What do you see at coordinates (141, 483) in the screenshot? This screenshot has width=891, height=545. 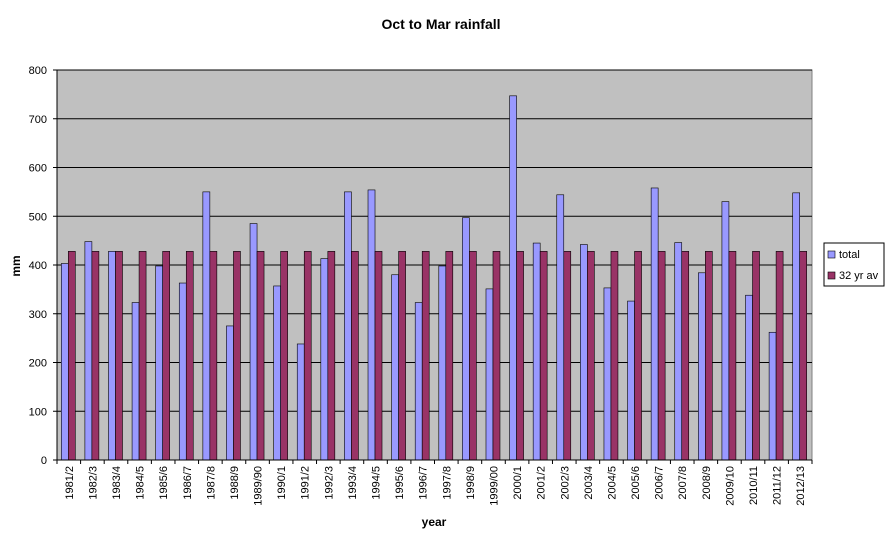 I see `x-tick-label: 1984/5` at bounding box center [141, 483].